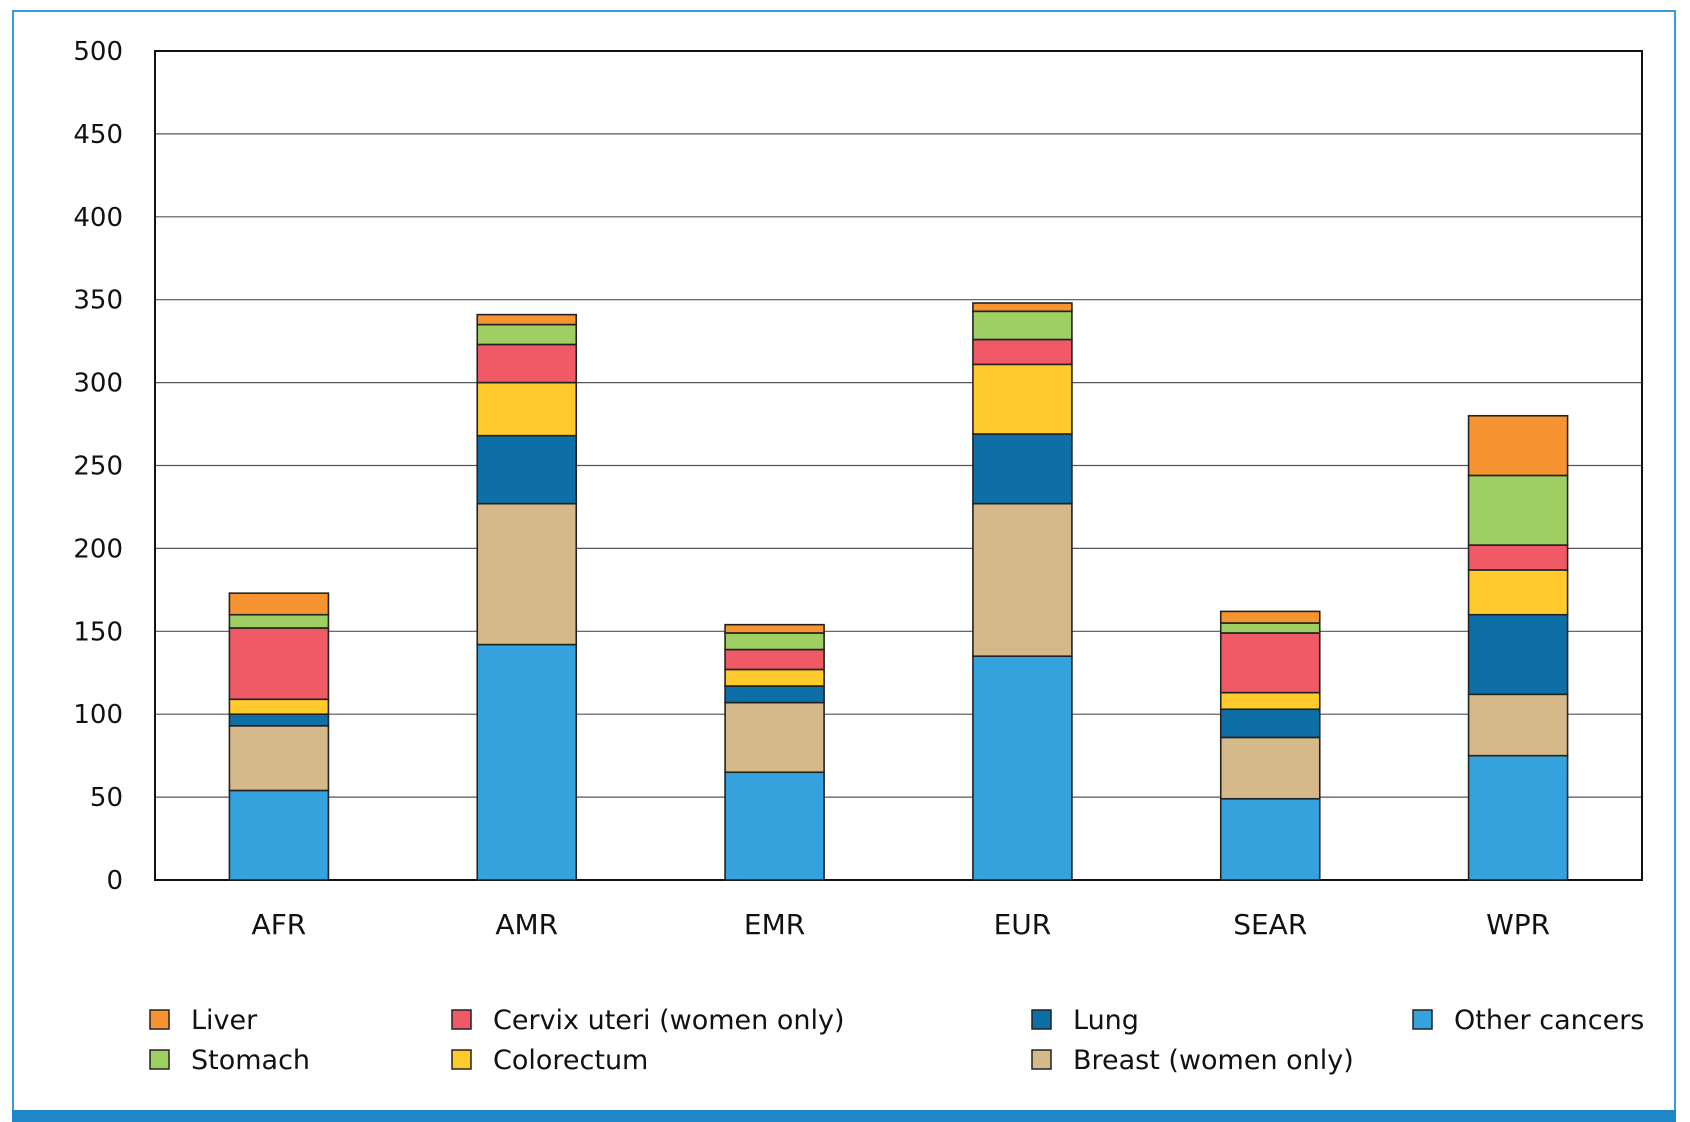  I want to click on bar-segment-eur-stomach, so click(1022, 325).